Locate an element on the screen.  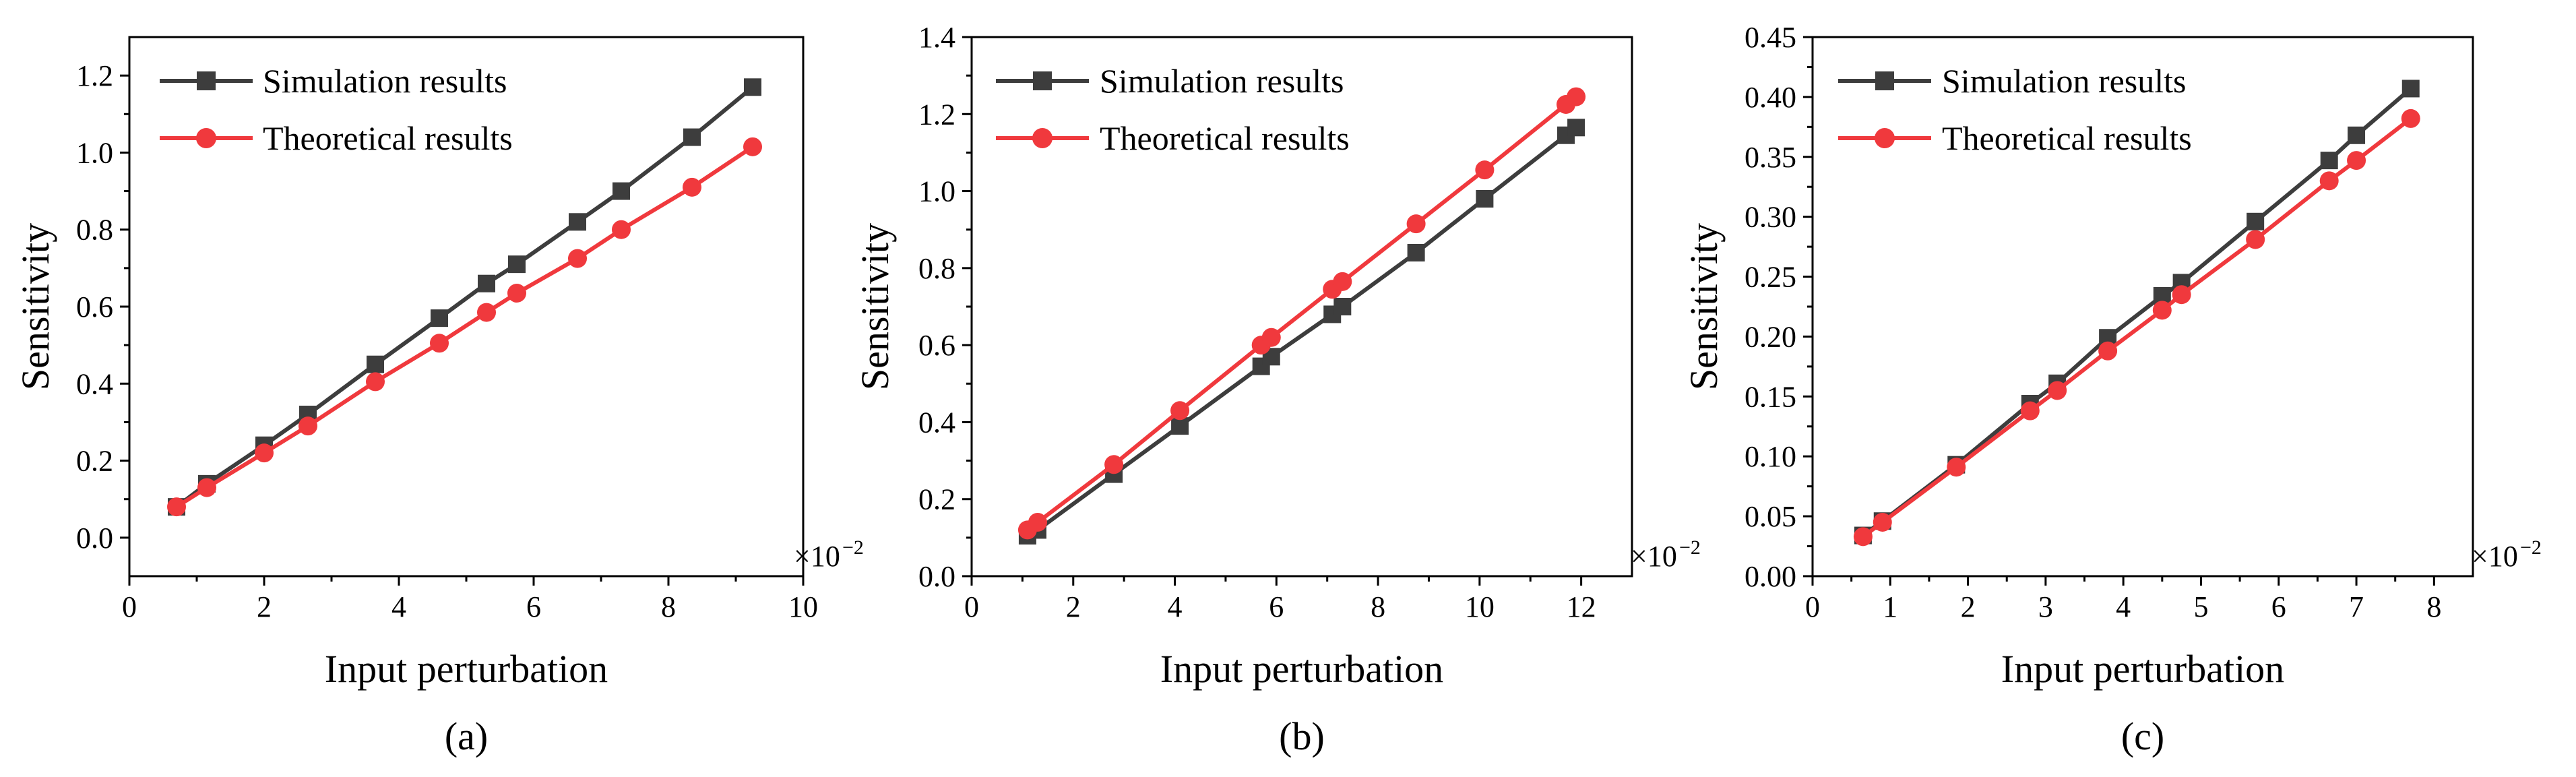
chart-c-ylabel: Sensitivity is located at coordinates (1704, 307).